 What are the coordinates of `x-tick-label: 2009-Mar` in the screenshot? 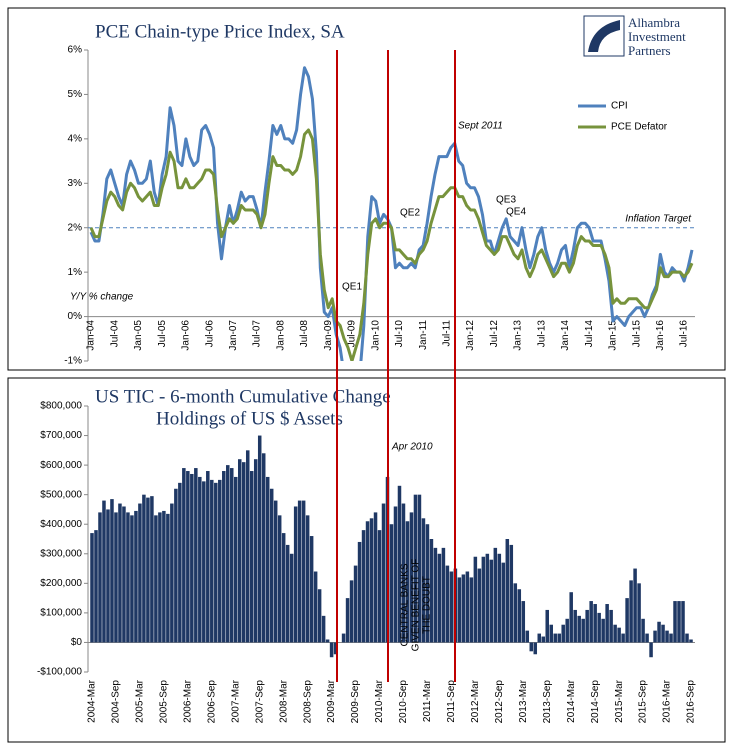 It's located at (331, 700).